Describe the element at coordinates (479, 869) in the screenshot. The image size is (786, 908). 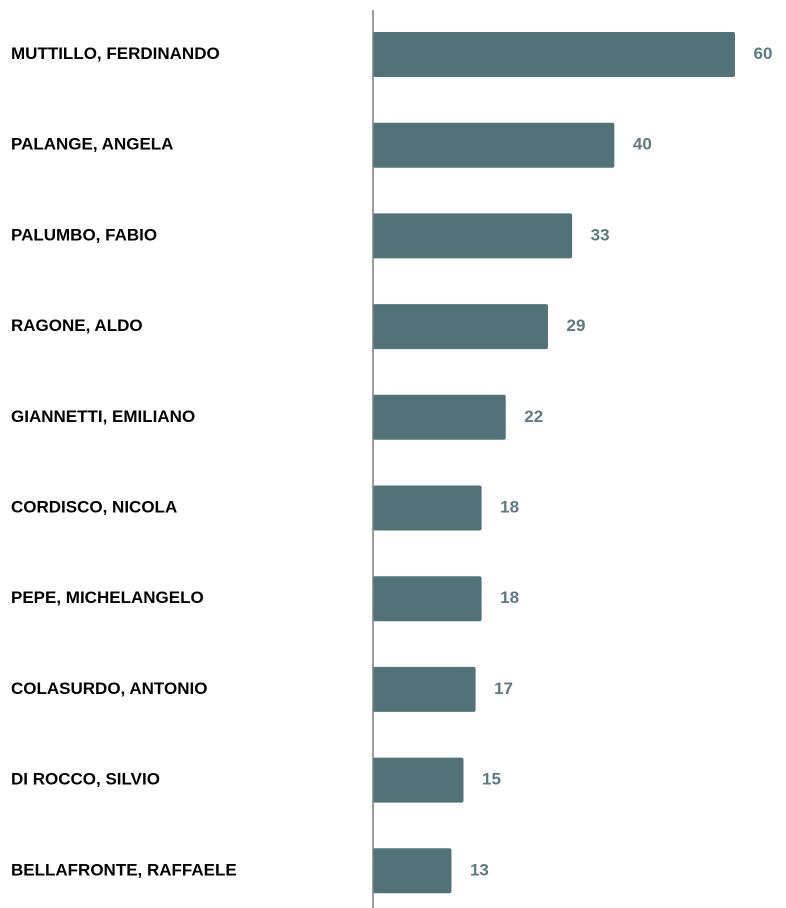
I see `value-label: 13` at that location.